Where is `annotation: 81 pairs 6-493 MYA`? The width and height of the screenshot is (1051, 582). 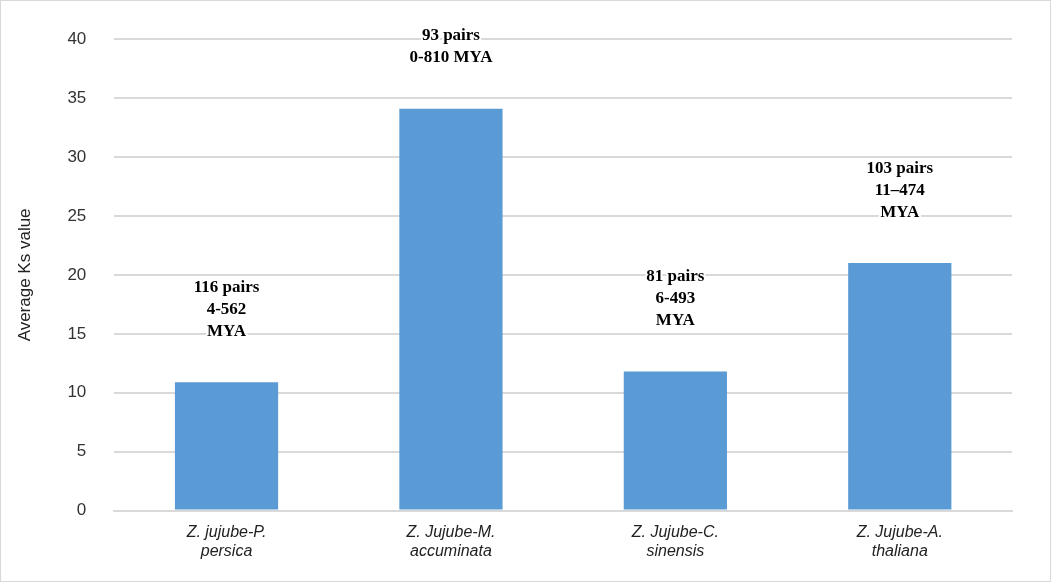 annotation: 81 pairs 6-493 MYA is located at coordinates (675, 297).